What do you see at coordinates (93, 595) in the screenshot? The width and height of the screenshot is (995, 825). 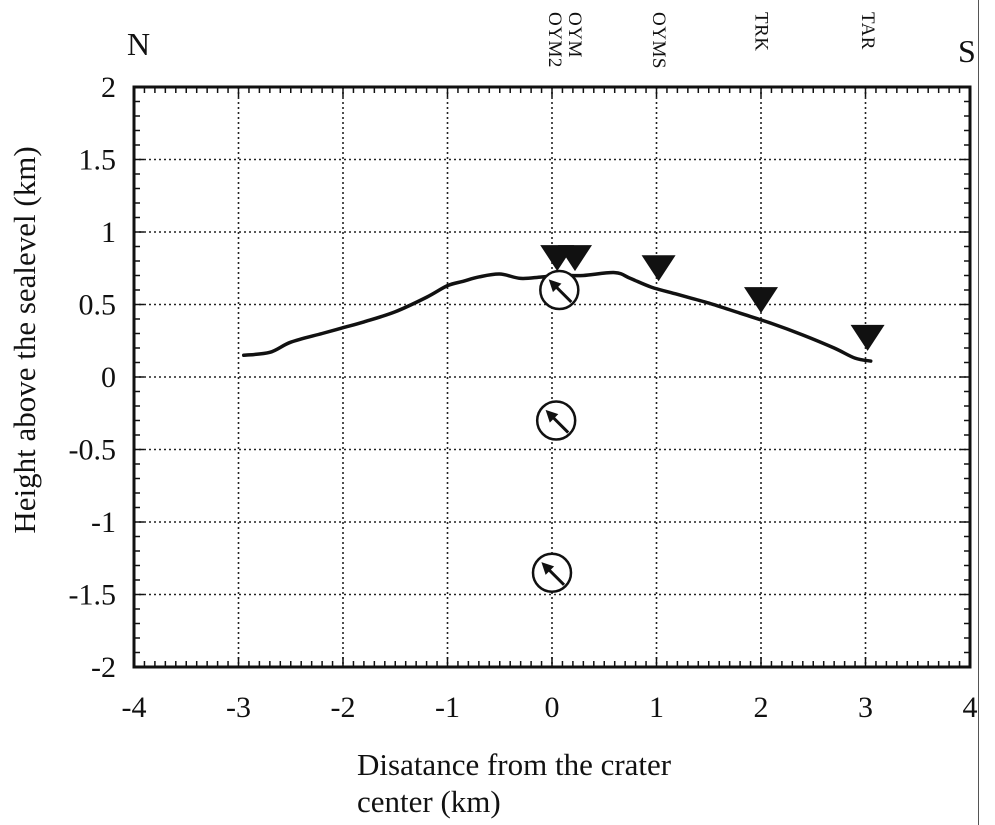 I see `y-tick-label: -1.5` at bounding box center [93, 595].